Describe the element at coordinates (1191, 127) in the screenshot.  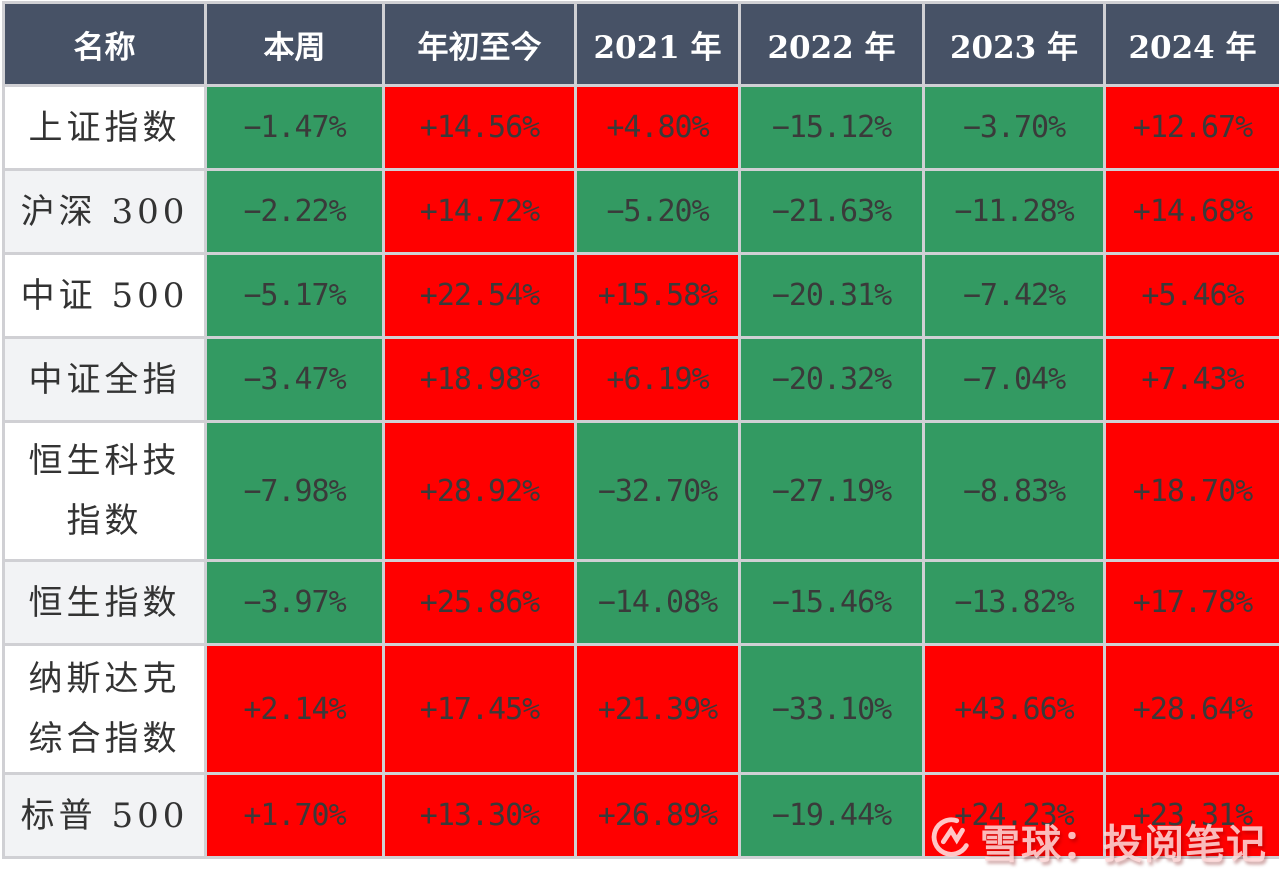
I see `return-value-cell: +12.67%` at that location.